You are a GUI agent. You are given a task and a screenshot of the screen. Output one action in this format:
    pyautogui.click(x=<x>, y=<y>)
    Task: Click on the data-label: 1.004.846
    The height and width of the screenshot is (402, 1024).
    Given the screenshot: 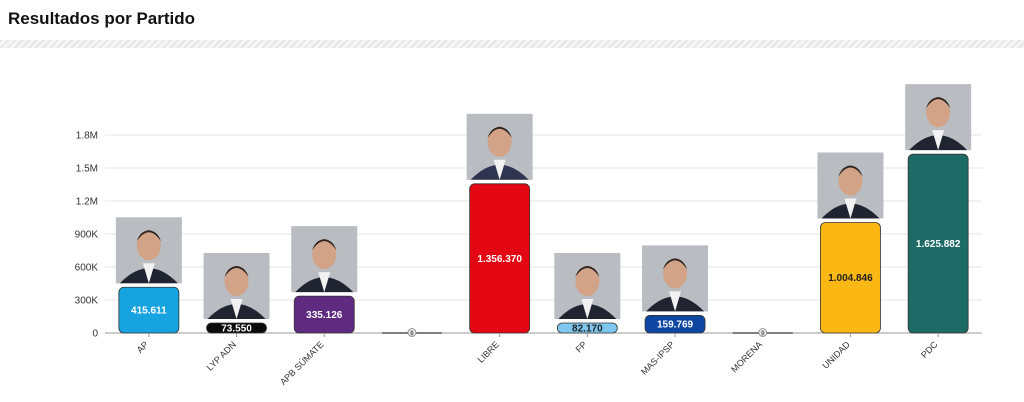 What is the action you would take?
    pyautogui.click(x=850, y=278)
    